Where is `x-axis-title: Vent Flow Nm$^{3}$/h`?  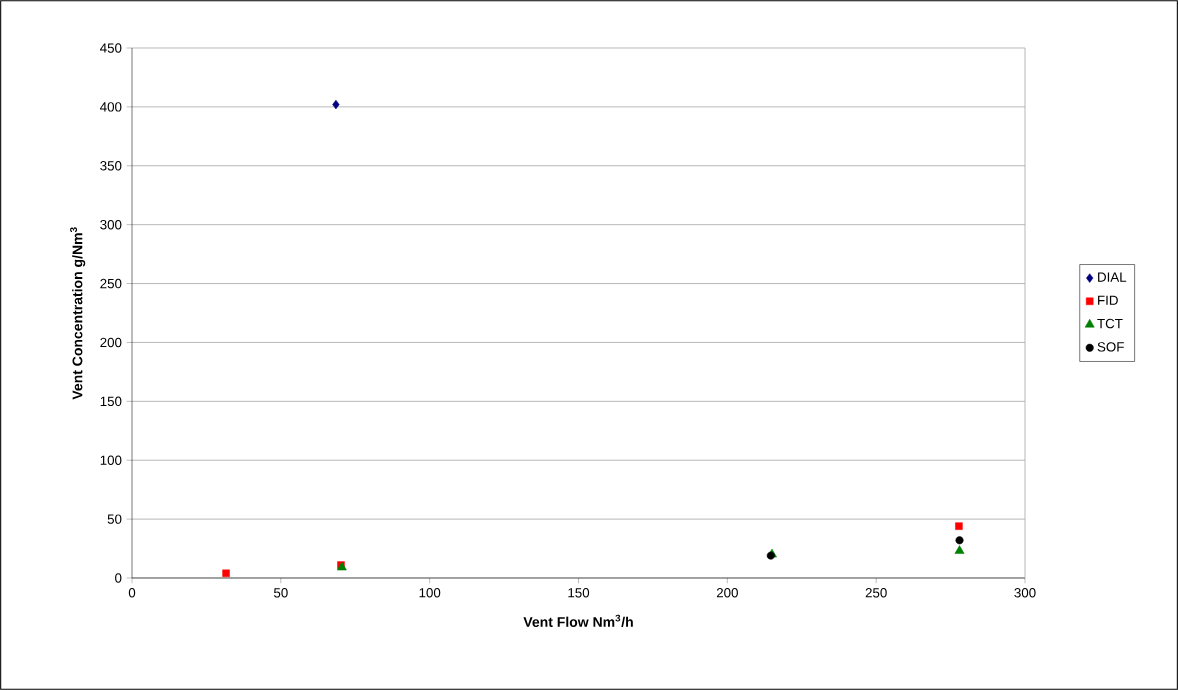 x-axis-title: Vent Flow Nm$^{3}$/h is located at coordinates (578, 621).